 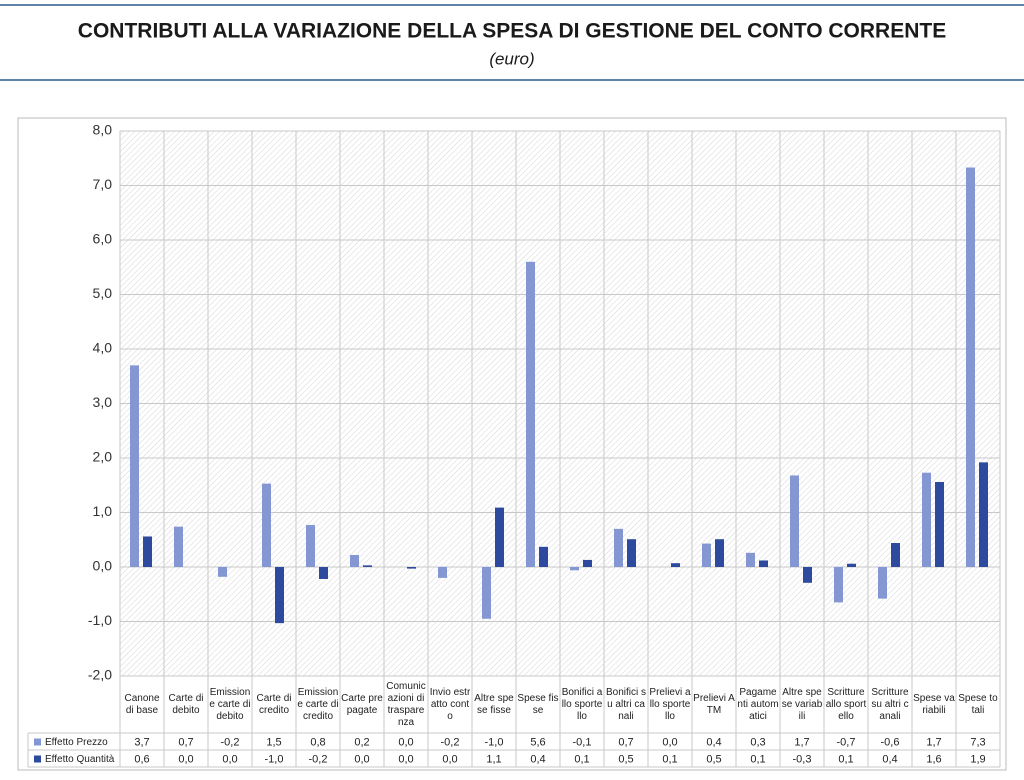 I want to click on category-cell: Bonifici su altri canali, so click(x=625, y=704).